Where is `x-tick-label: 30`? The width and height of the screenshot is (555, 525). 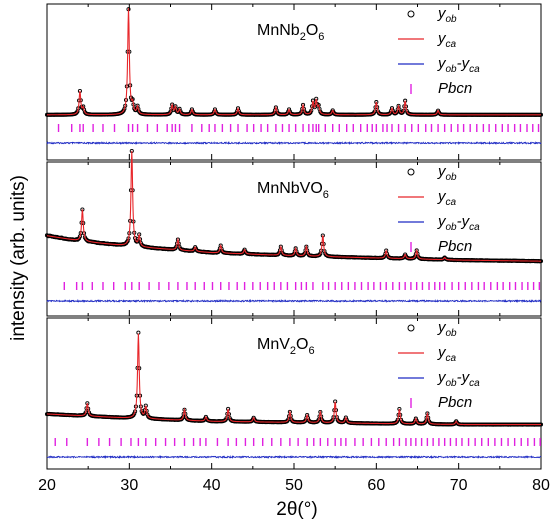 x-tick-label: 30 is located at coordinates (129, 485).